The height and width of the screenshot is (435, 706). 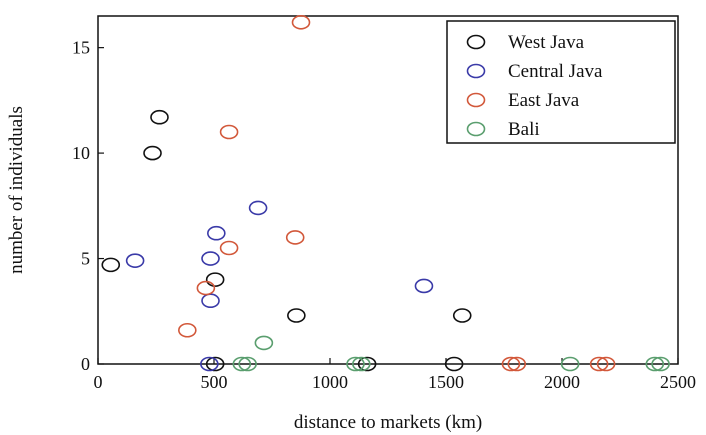 What do you see at coordinates (678, 382) in the screenshot?
I see `x-tick-label: 2500` at bounding box center [678, 382].